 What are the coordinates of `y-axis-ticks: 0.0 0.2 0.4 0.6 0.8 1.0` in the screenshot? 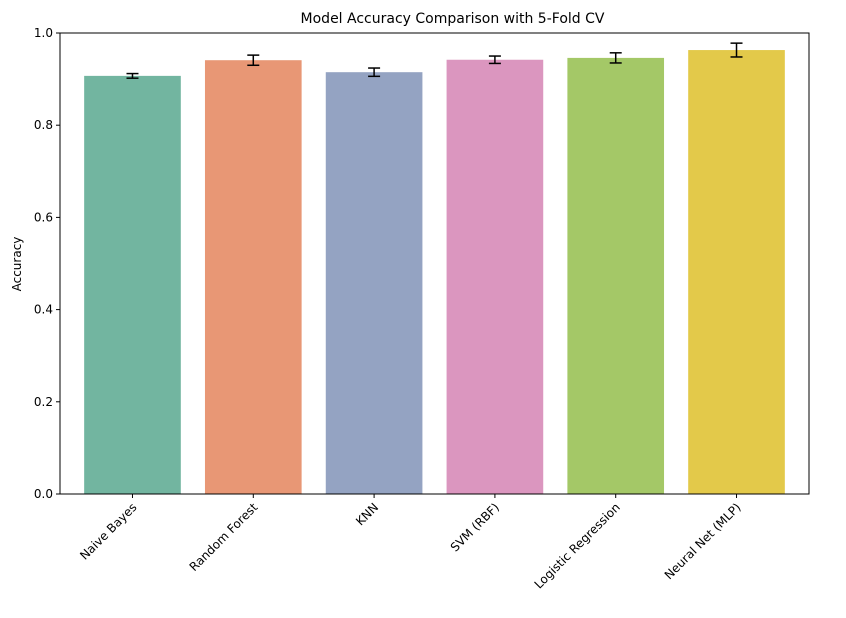 It's located at (47, 263).